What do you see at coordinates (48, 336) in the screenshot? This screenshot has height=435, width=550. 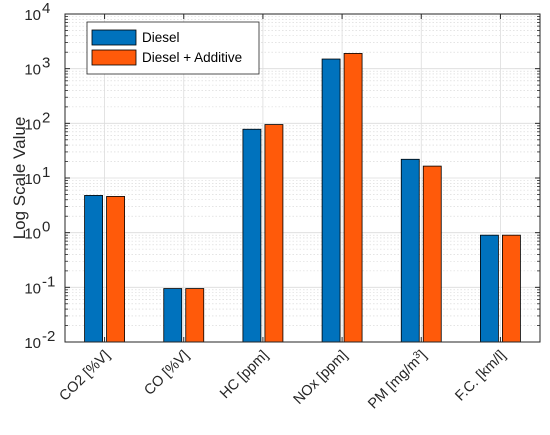 I see `y-tick-label-exponent: -2` at bounding box center [48, 336].